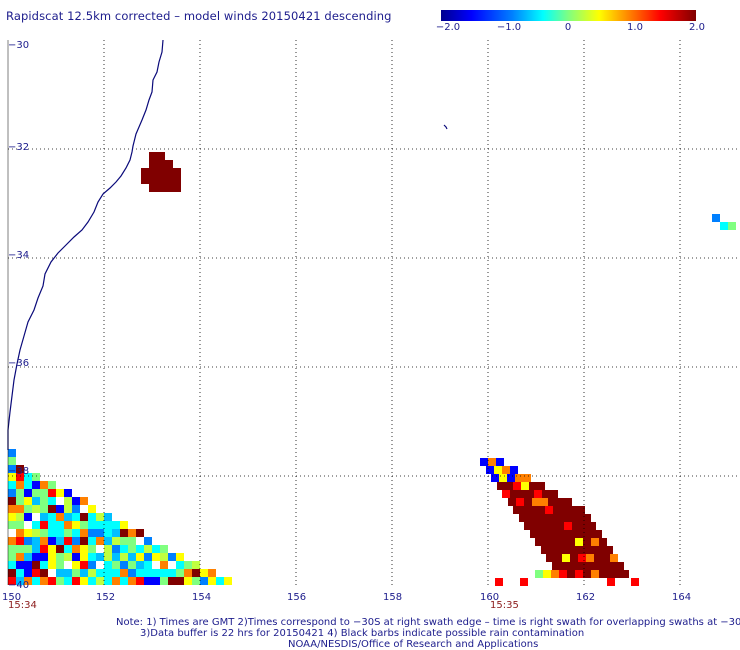  I want to click on colorbar-tick-label: 2.0, so click(697, 27).